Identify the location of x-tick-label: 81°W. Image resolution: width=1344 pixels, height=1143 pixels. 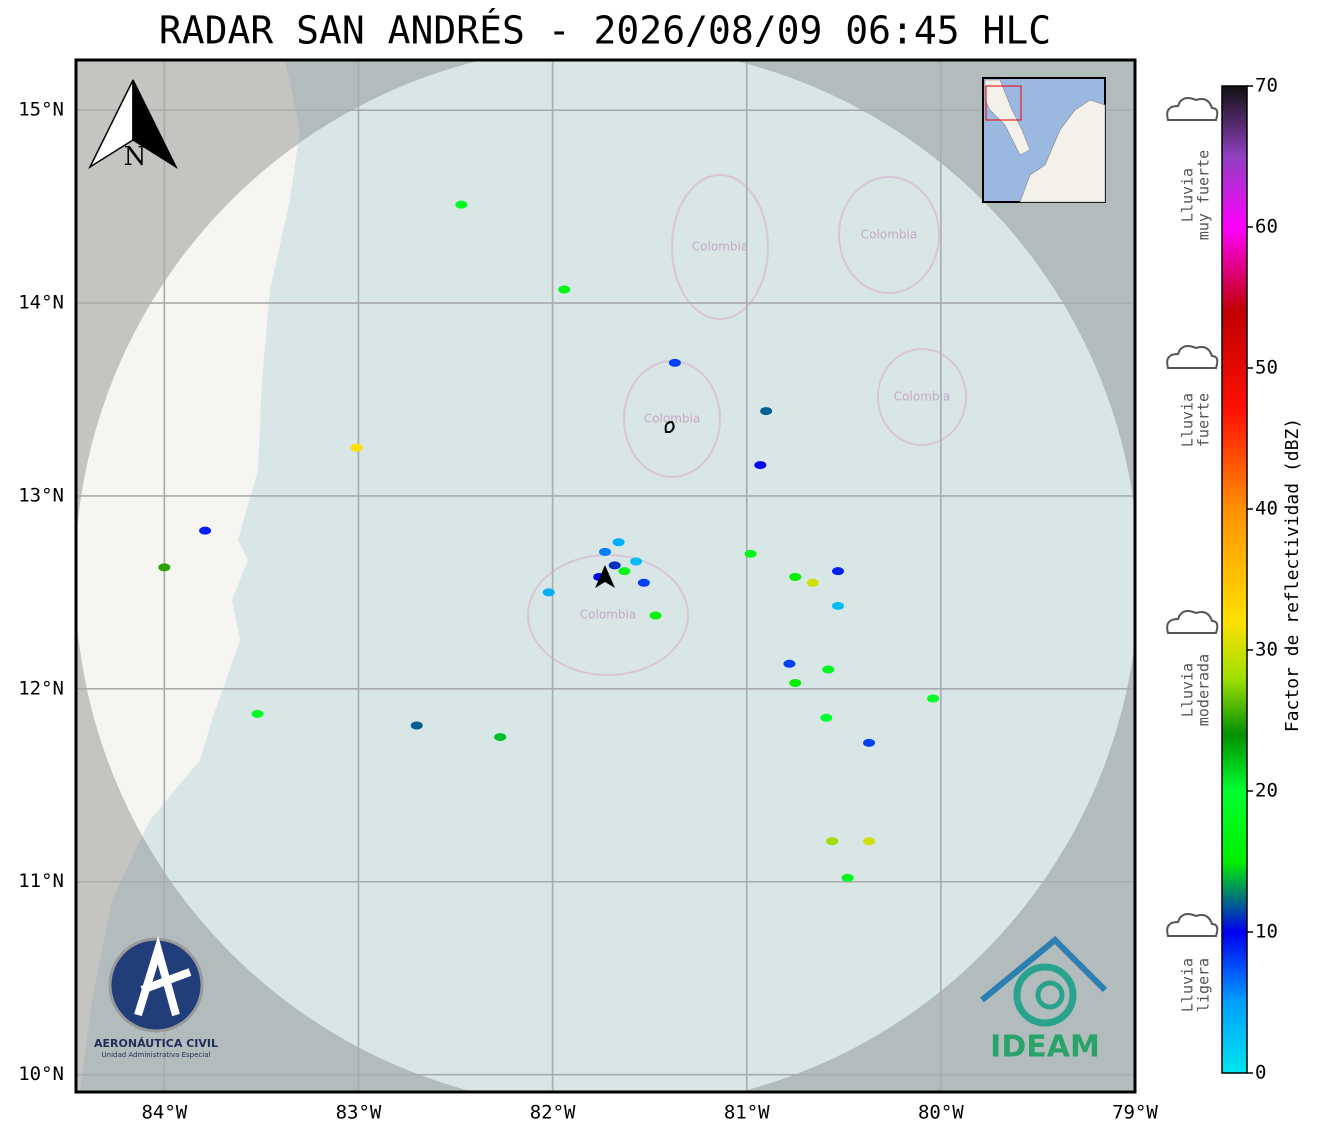
(747, 1113).